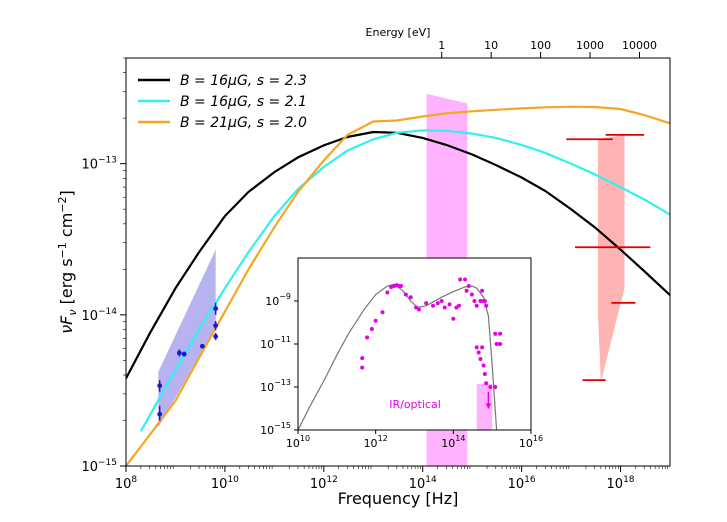  What do you see at coordinates (66, 227) in the screenshot?
I see `y-label-mid: cm` at bounding box center [66, 227].